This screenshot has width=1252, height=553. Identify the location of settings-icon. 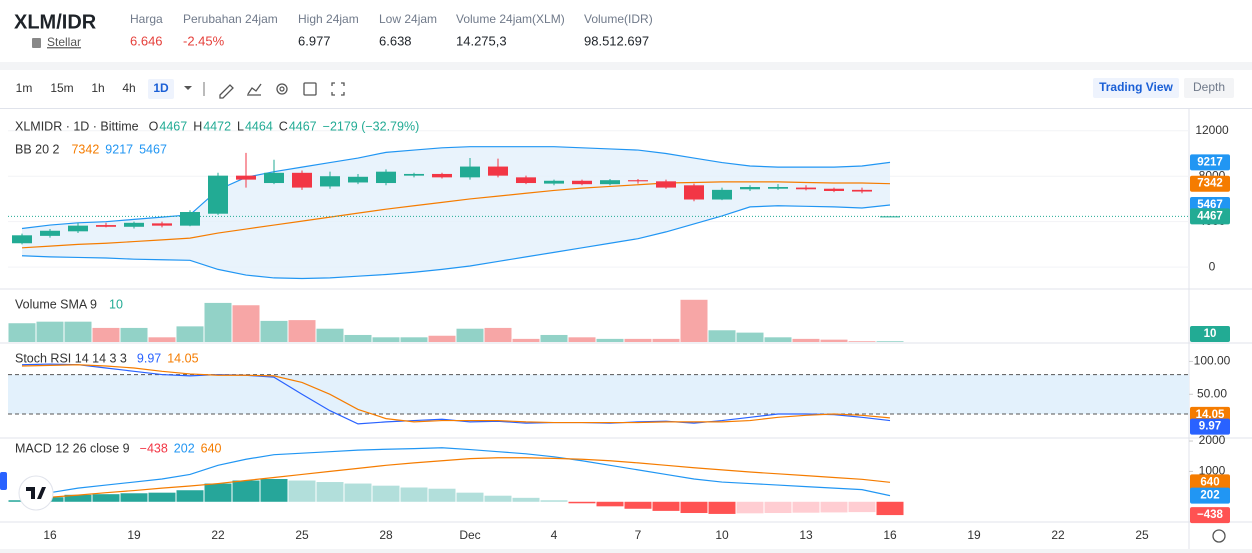
(282, 89).